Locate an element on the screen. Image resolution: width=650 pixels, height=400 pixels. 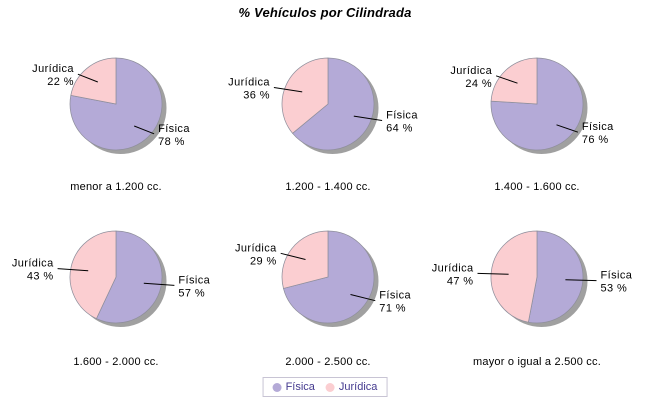
legend-label-juridica: Jurídica is located at coordinates (358, 387).